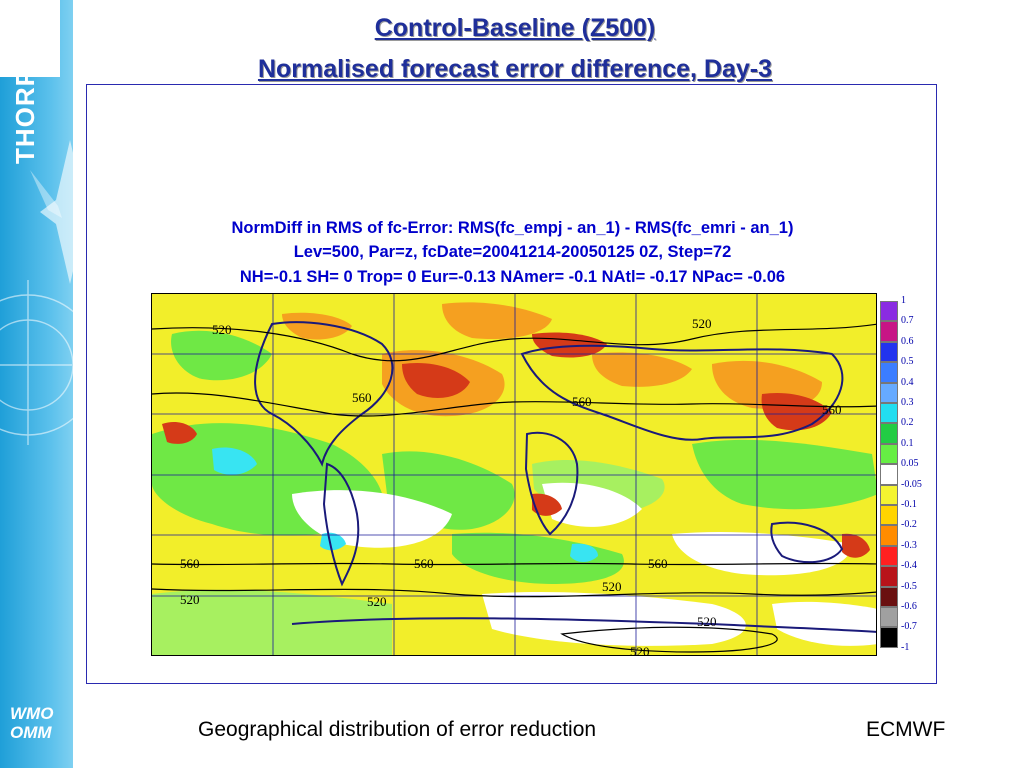 The image size is (1024, 768). Describe the element at coordinates (907, 341) in the screenshot. I see `colorbar-label: 0.6` at that location.